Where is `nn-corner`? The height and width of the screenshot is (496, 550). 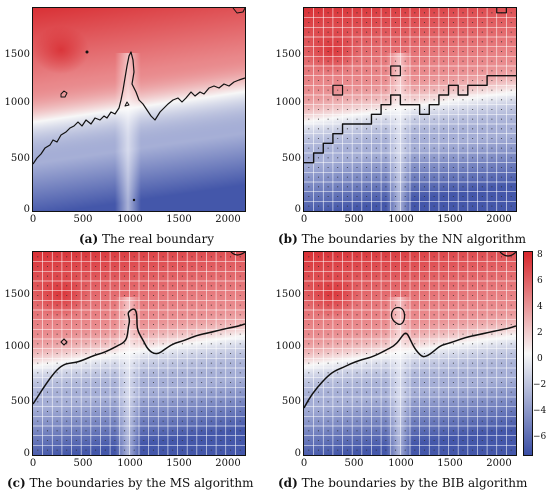 nn-corner is located at coordinates (501, 11).